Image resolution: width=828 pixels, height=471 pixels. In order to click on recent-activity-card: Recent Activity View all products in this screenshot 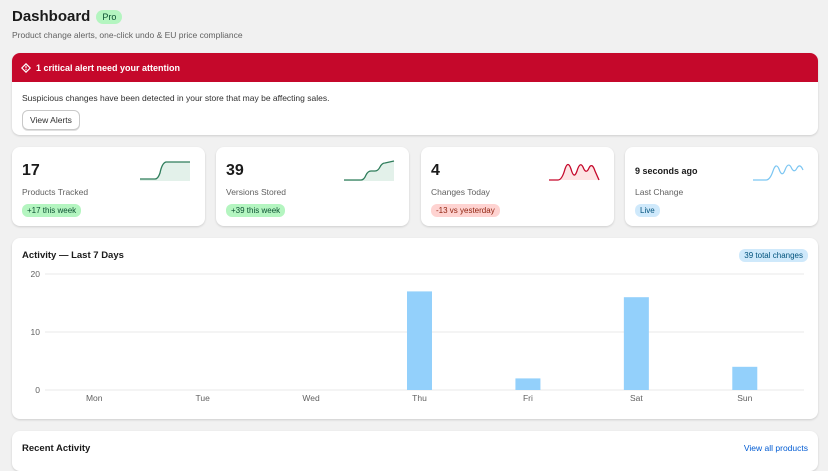, I will do `click(415, 451)`.